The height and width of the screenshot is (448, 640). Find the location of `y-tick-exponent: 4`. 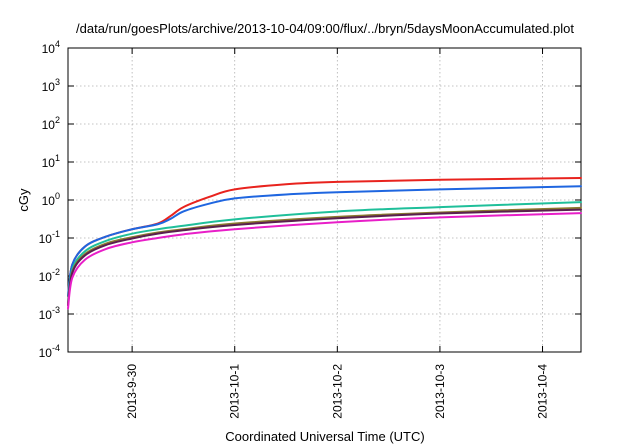

y-tick-exponent: 4 is located at coordinates (57, 44).